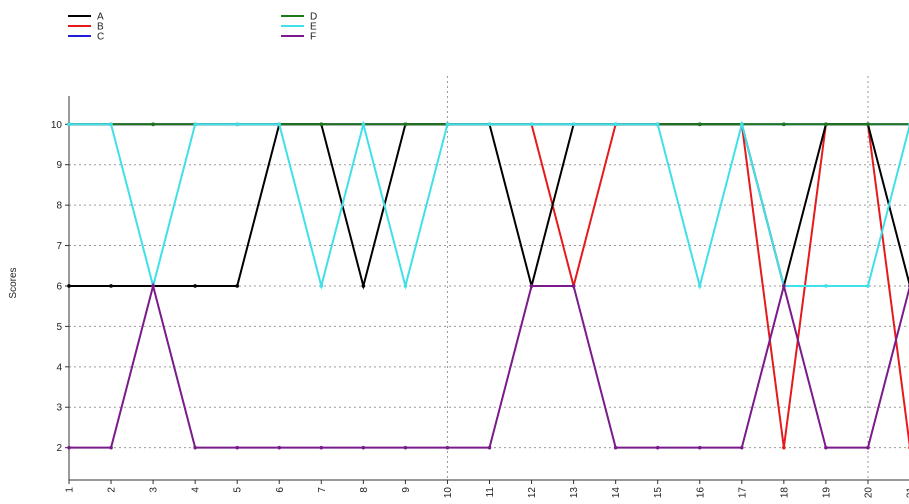  Describe the element at coordinates (490, 492) in the screenshot. I see `x-tick-label: 11` at that location.